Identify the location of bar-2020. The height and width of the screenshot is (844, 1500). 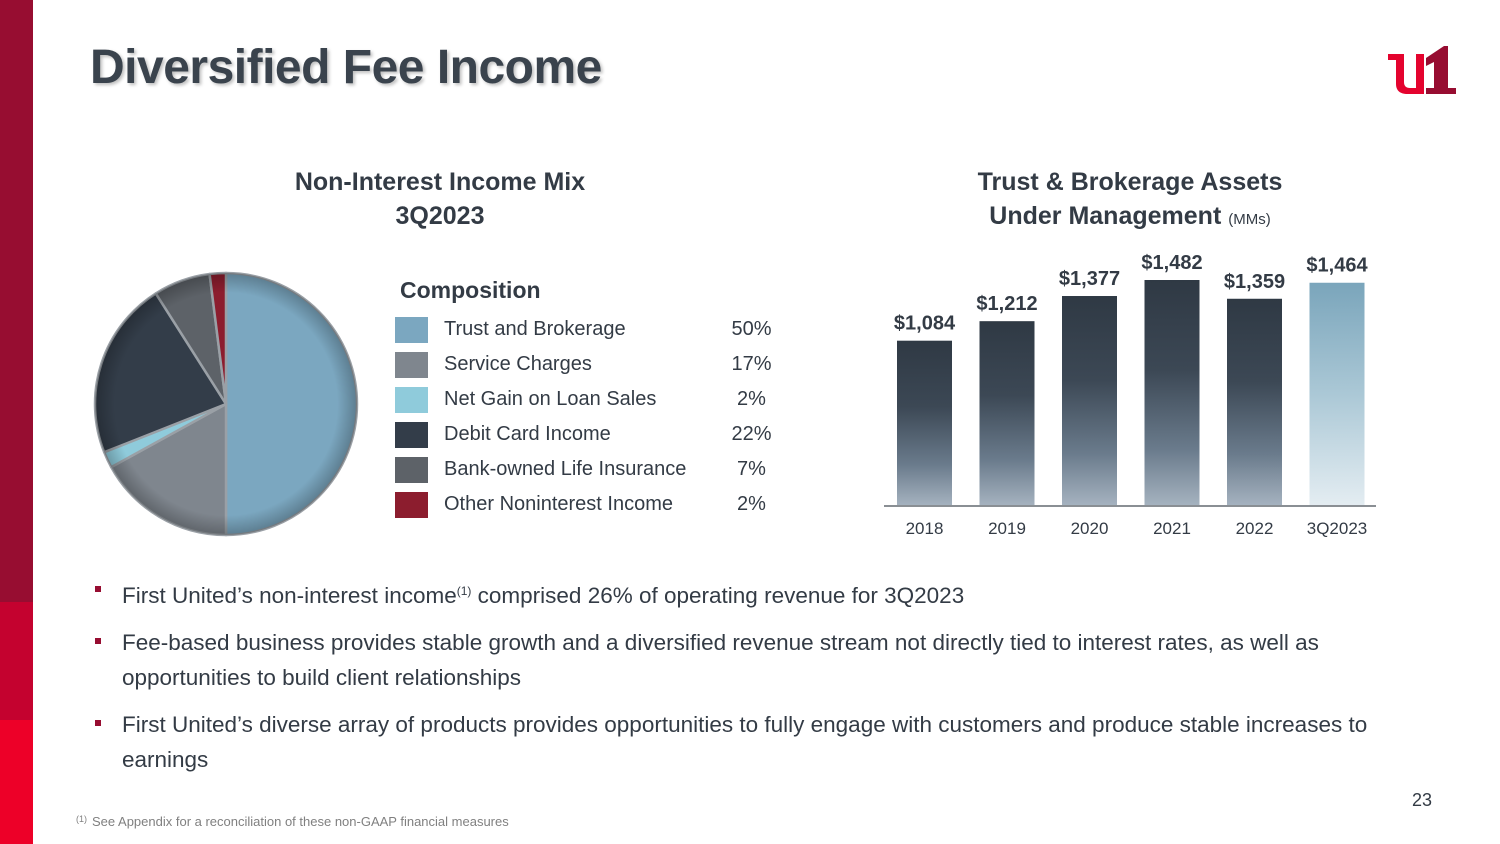
(1089, 401).